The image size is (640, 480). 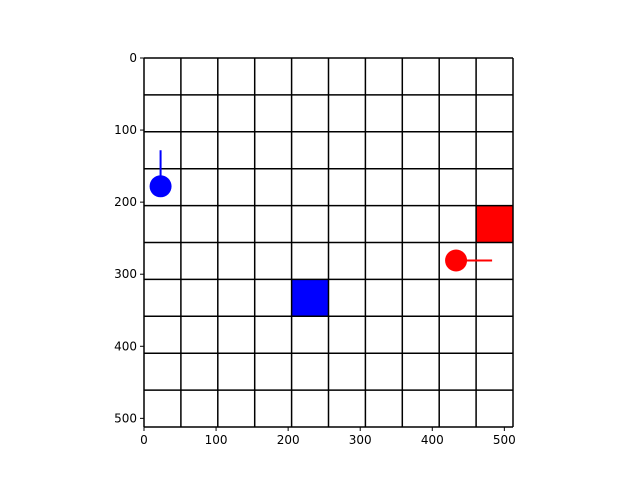 I want to click on red-agent-circle, so click(x=456, y=260).